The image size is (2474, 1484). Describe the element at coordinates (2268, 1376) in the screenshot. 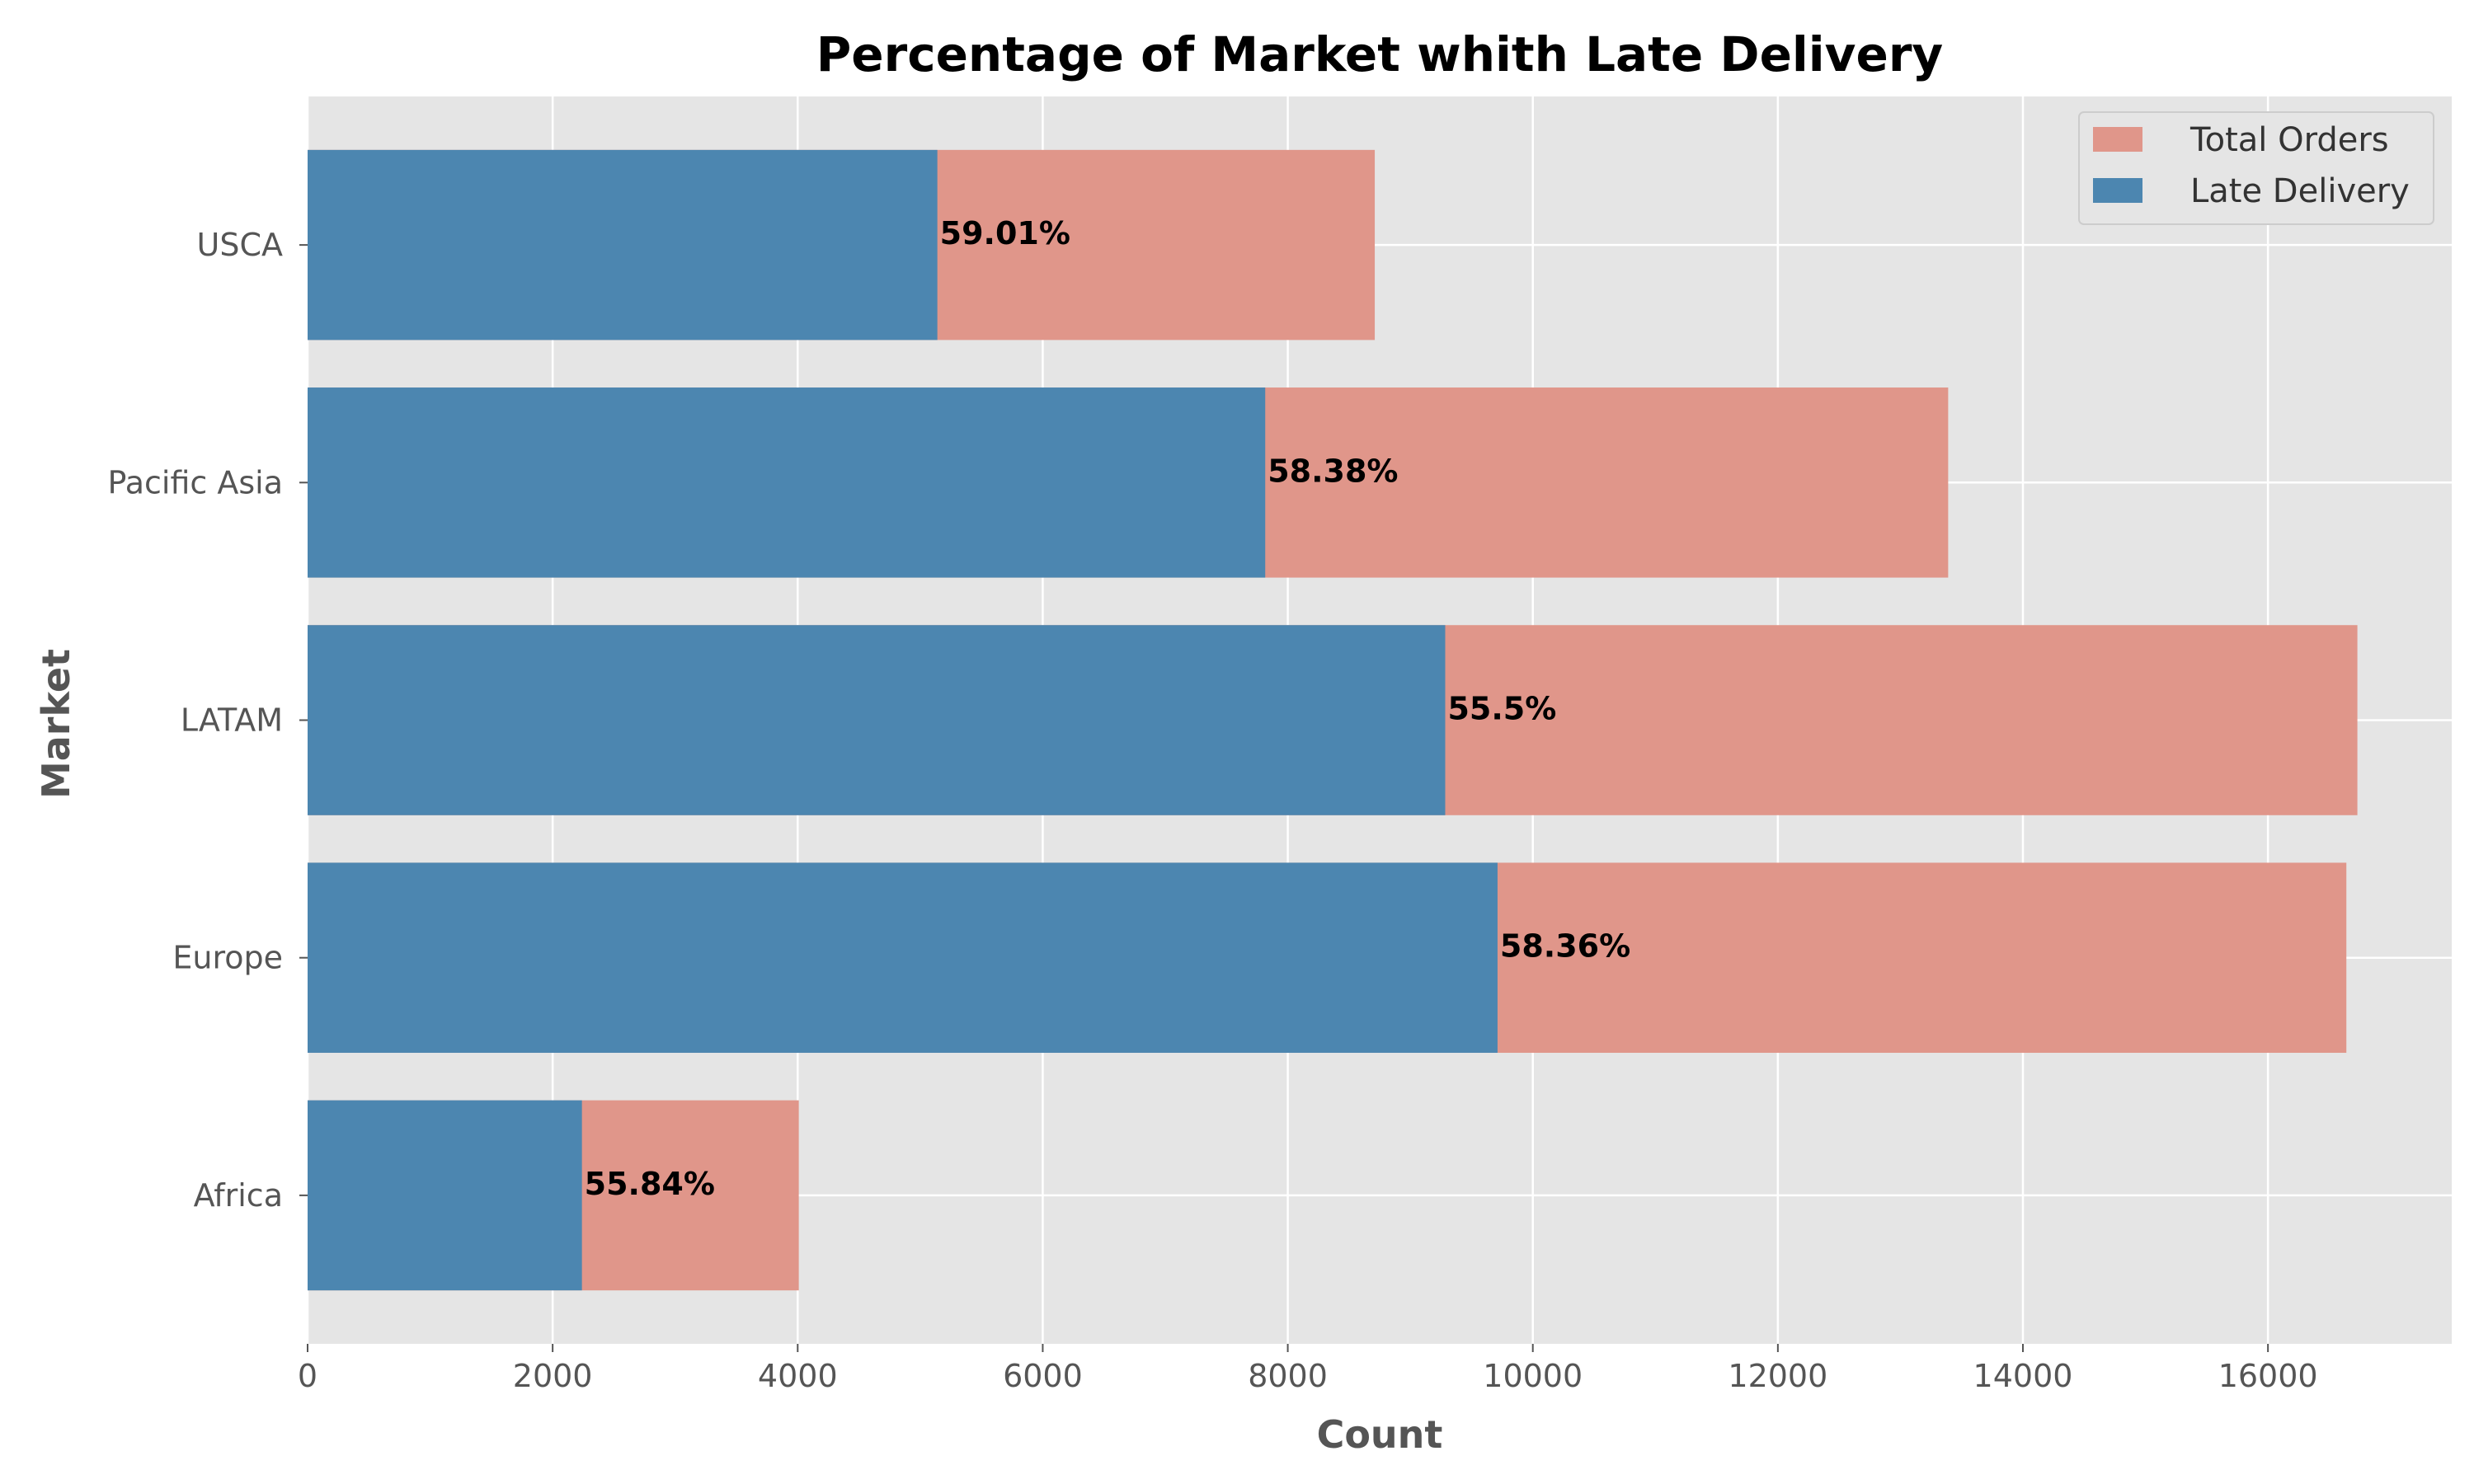

I see `x-tick-label: 16000` at that location.